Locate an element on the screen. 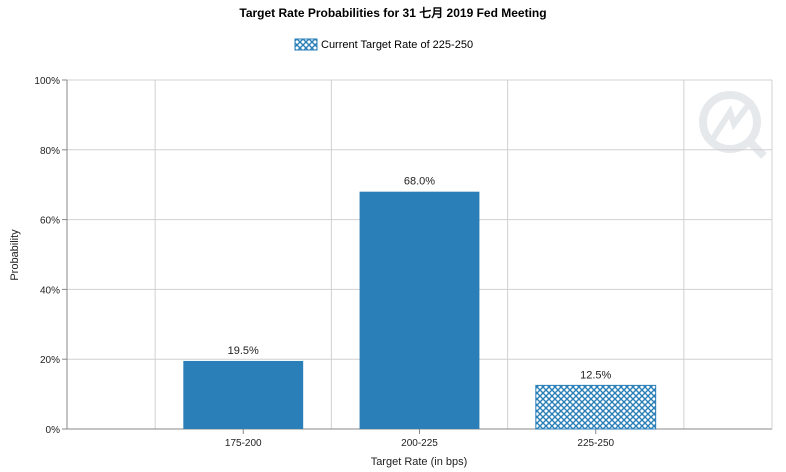  x-tick-label-175-200: 175-200 is located at coordinates (243, 443).